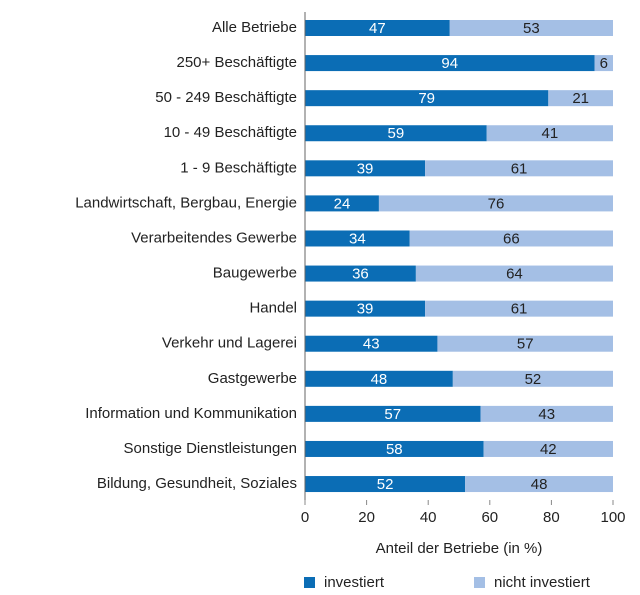 This screenshot has width=640, height=595. What do you see at coordinates (238, 167) in the screenshot?
I see `category-label: 1 - 9 Beschäftigte` at bounding box center [238, 167].